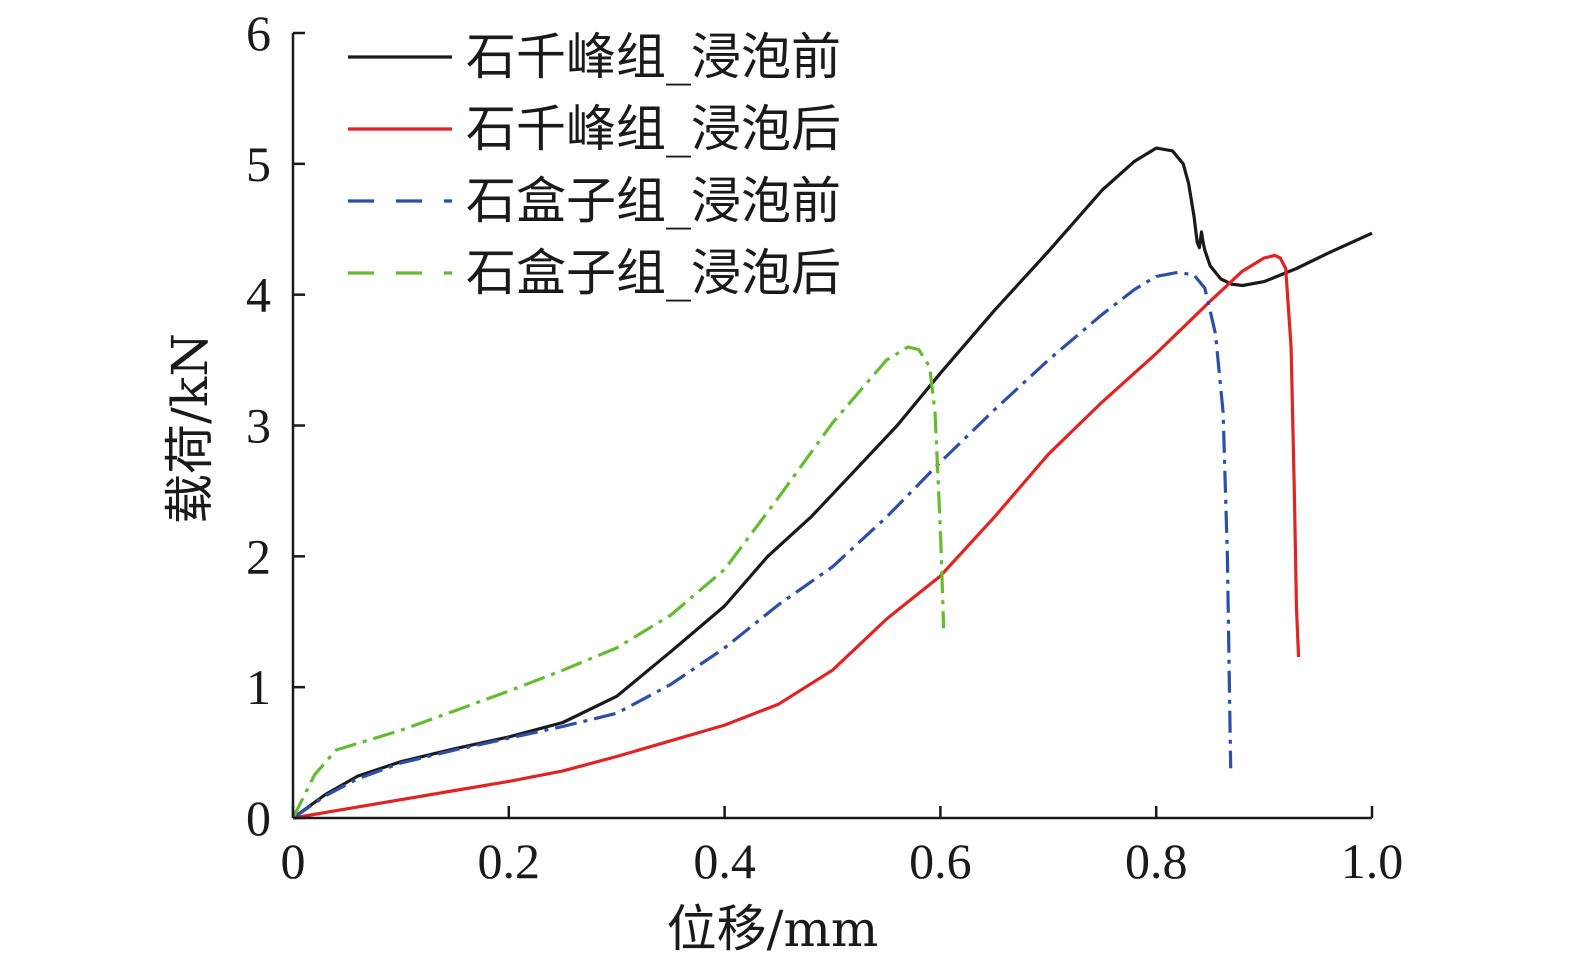  What do you see at coordinates (258, 556) in the screenshot?
I see `y-tick-label: 2` at bounding box center [258, 556].